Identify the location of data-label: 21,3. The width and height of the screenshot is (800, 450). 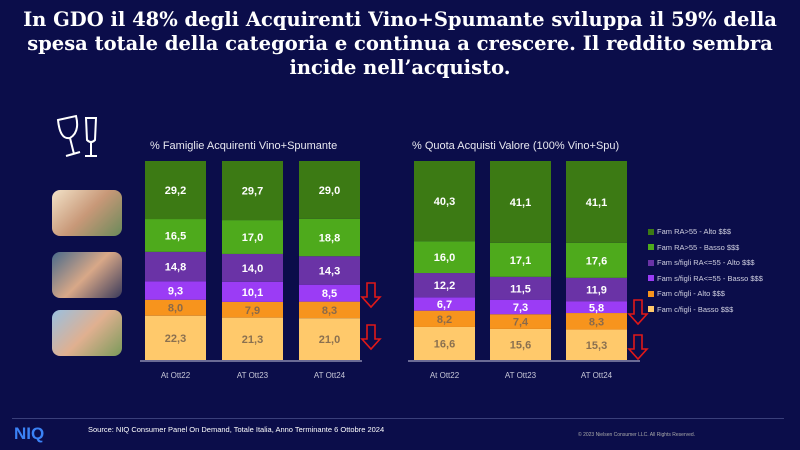
(252, 340).